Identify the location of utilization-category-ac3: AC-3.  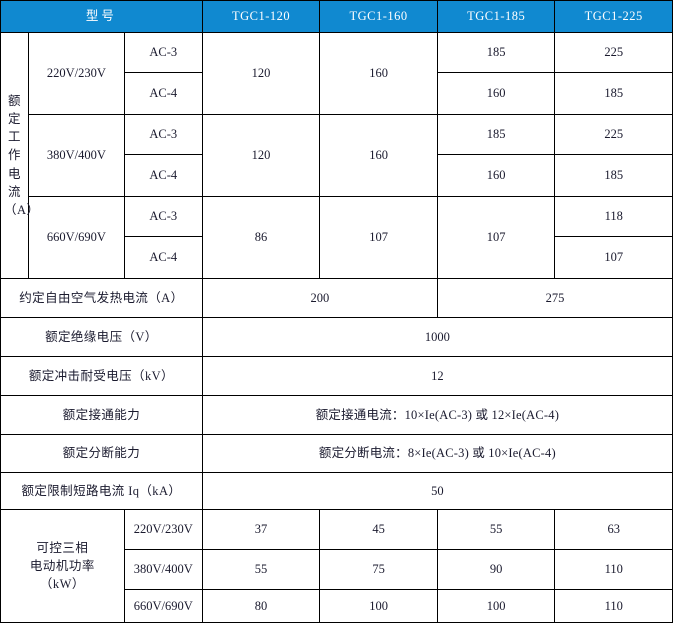
(163, 52).